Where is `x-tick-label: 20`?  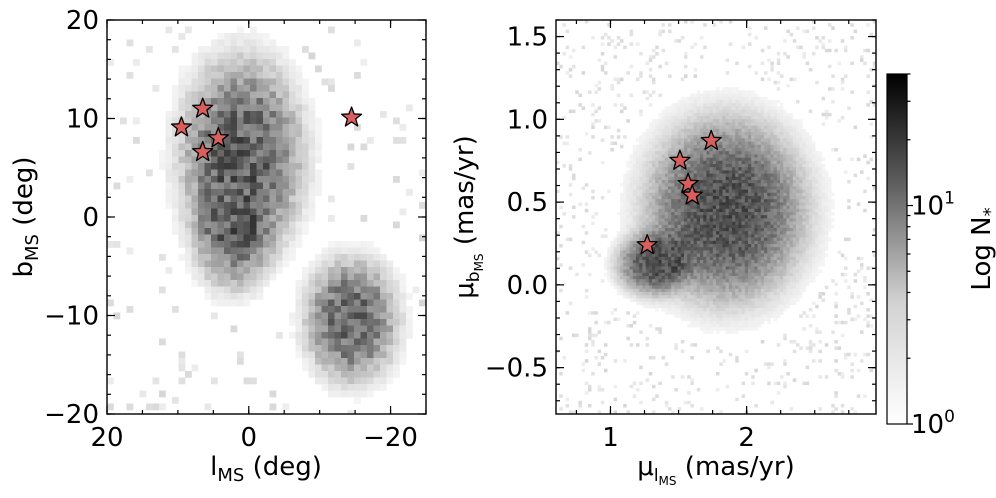
x-tick-label: 20 is located at coordinates (106, 438).